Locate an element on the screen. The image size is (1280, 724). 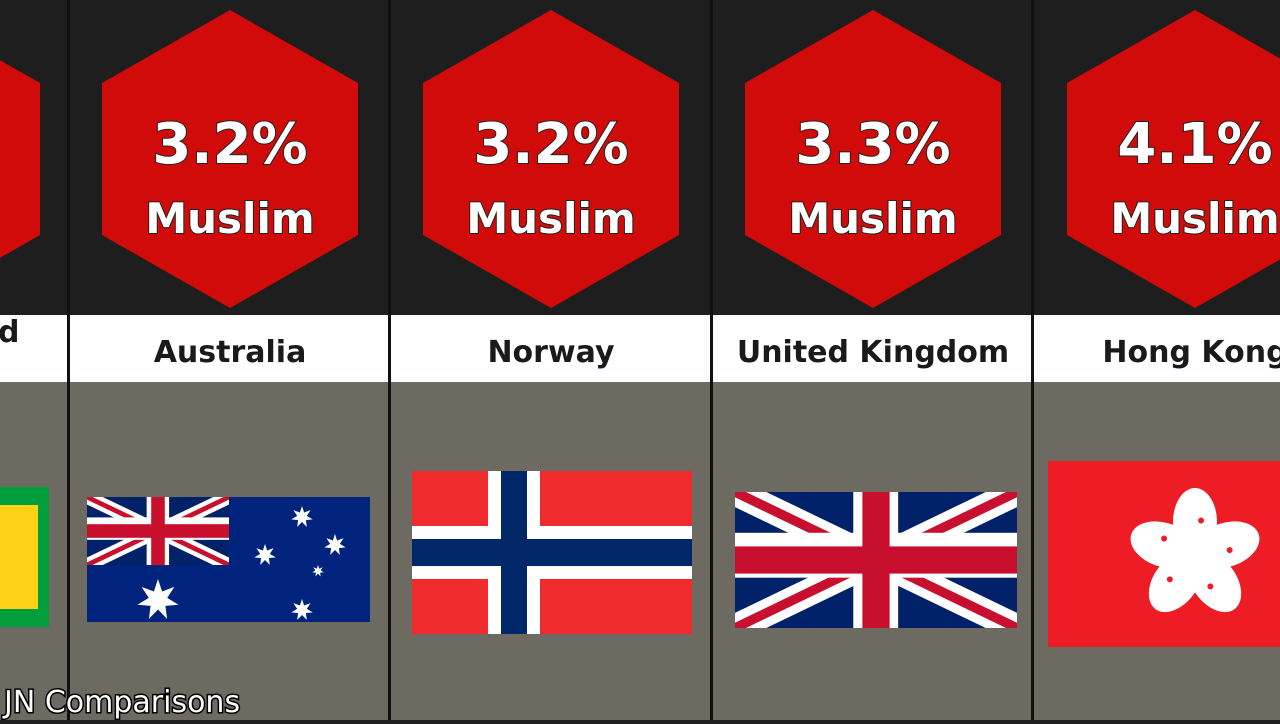
hexagon-partial is located at coordinates (20, 159).